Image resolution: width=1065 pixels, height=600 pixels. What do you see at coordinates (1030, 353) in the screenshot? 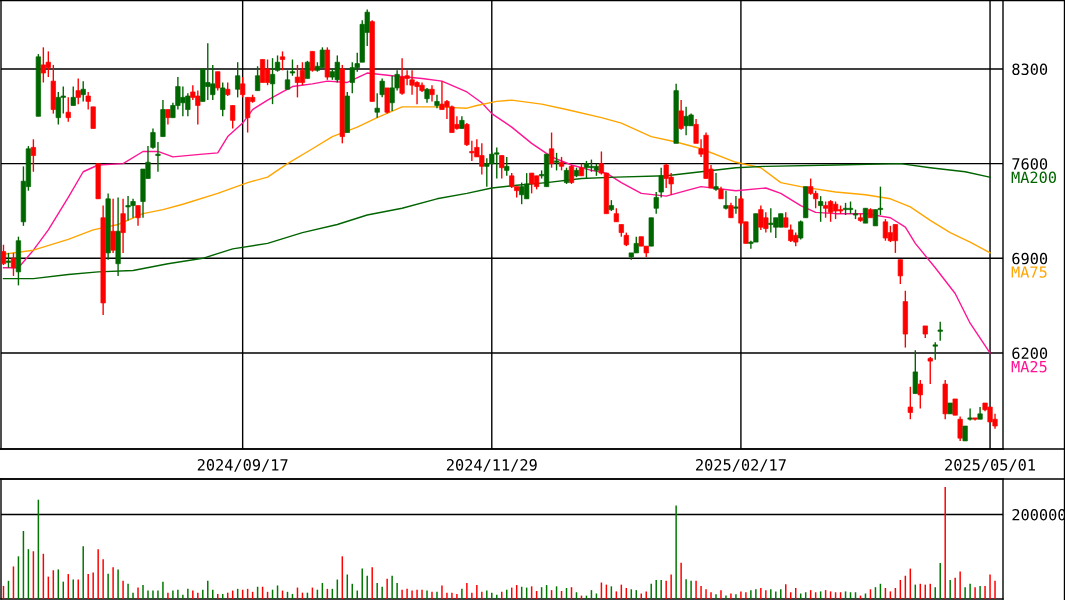
I see `y-tick-label: 6200` at bounding box center [1030, 353].